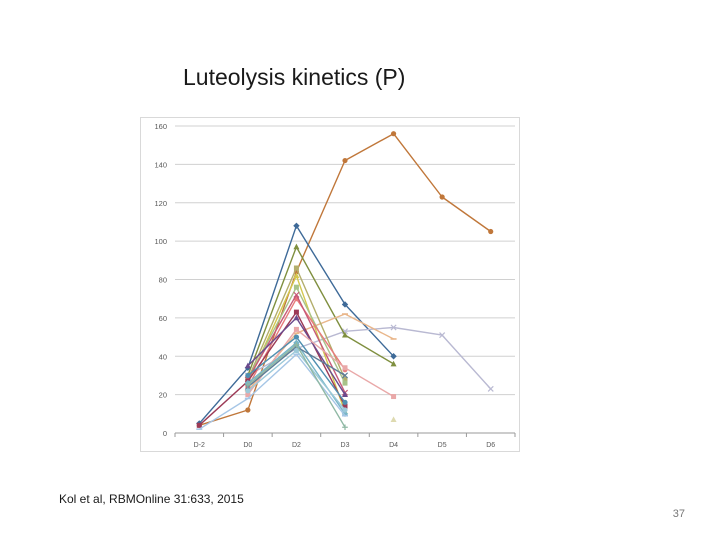  Describe the element at coordinates (294, 77) in the screenshot. I see `slide-title: Luteolysis kinetics (P)` at that location.